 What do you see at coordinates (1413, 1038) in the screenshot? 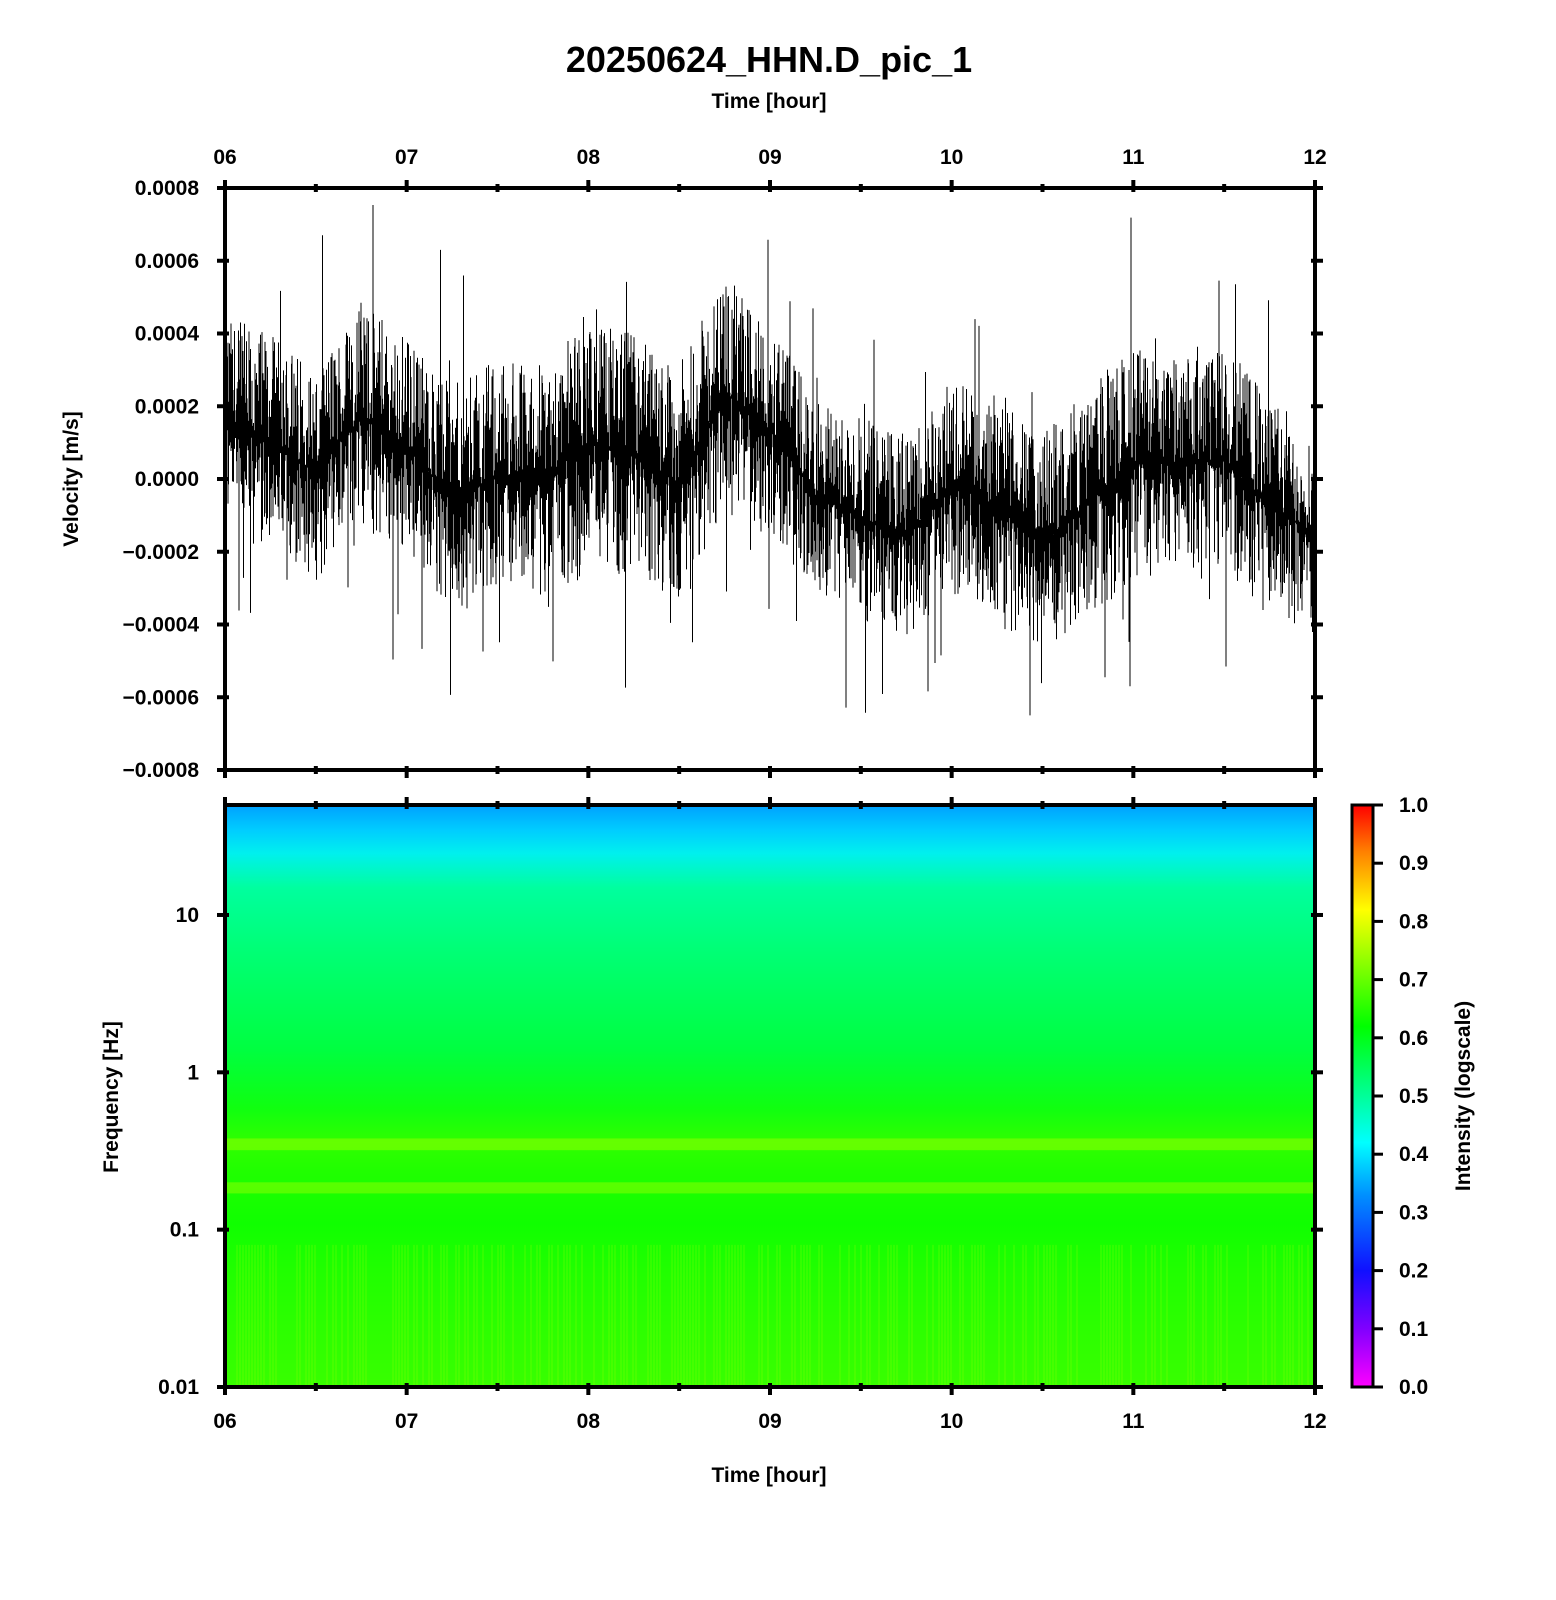
I see `colorbar-tick-label: 0.6` at bounding box center [1413, 1038].